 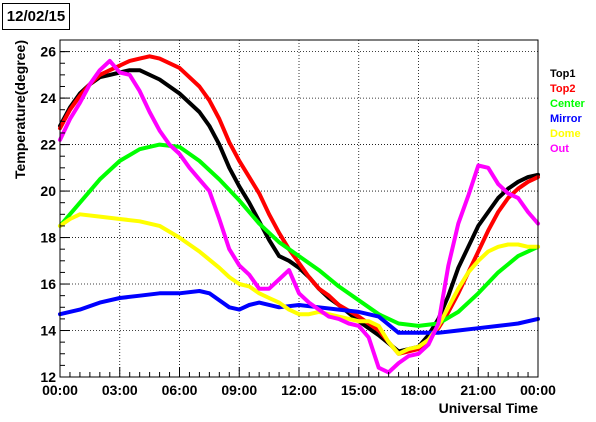 I want to click on legend-entry-top1: Top1, so click(x=563, y=74).